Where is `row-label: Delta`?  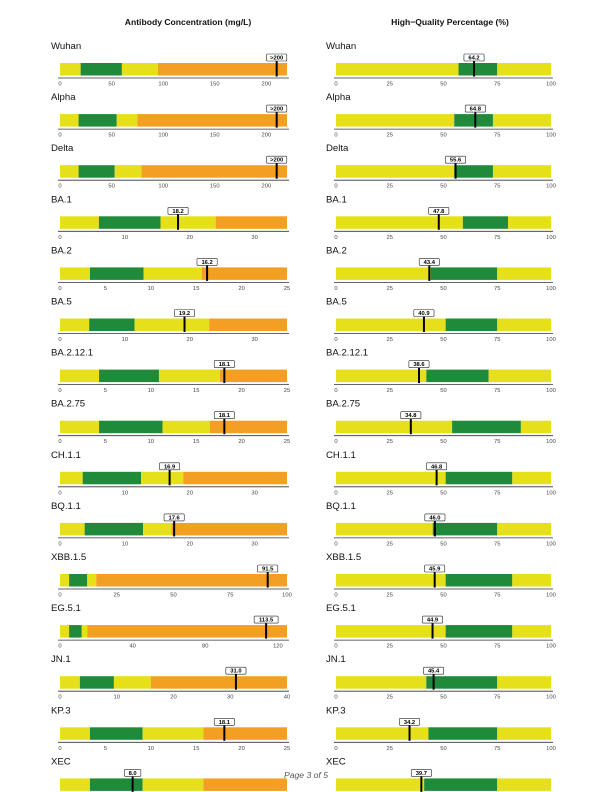 row-label: Delta is located at coordinates (62, 148).